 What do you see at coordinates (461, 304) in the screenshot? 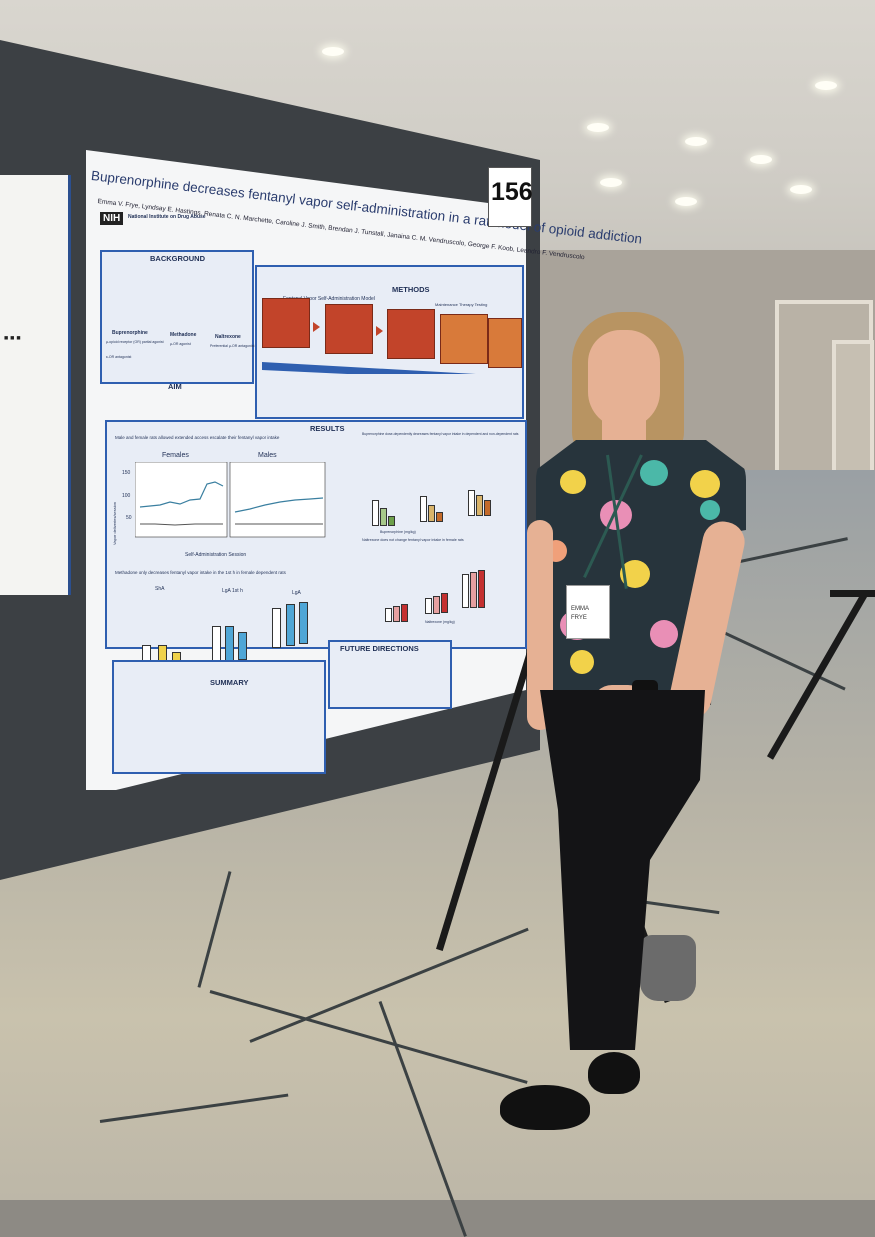
I see `maintenance-label: Maintenance Therapy Testing` at bounding box center [461, 304].